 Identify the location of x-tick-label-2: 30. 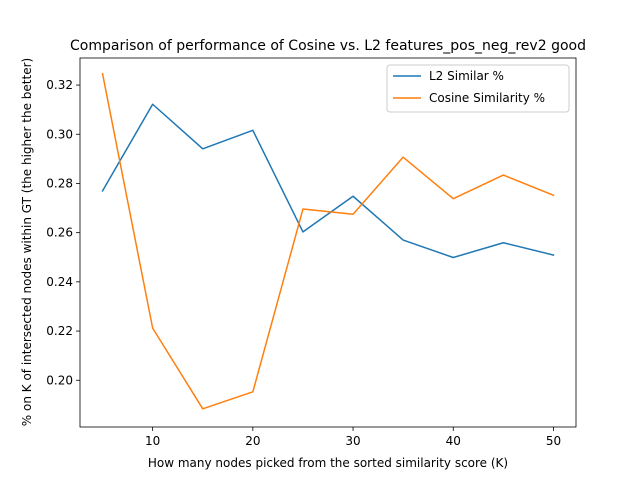
(352, 441).